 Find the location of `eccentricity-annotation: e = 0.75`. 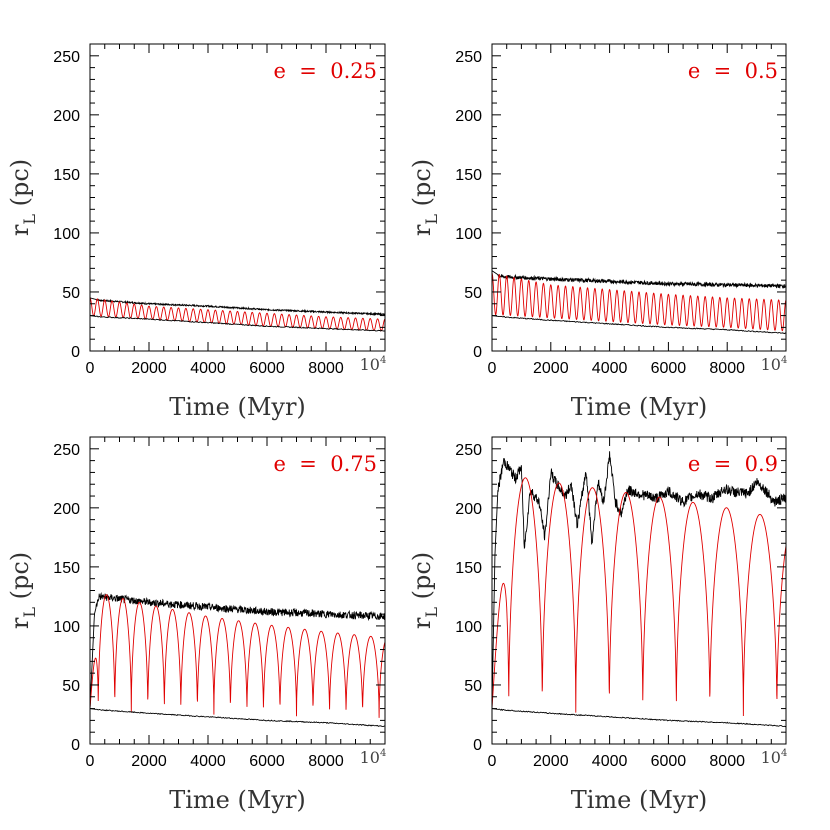

eccentricity-annotation: e = 0.75 is located at coordinates (325, 464).